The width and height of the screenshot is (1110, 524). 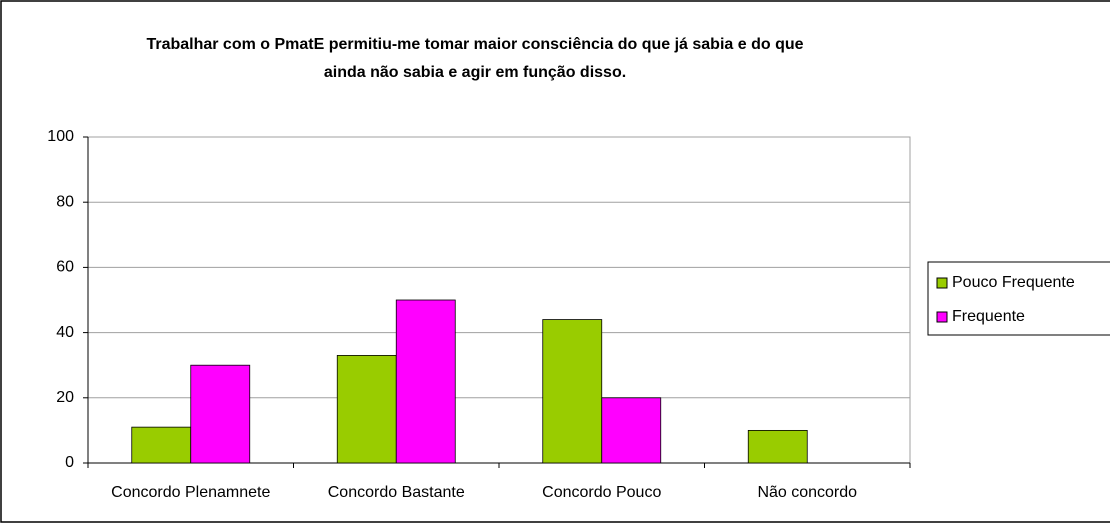 I want to click on legend-label: Frequente, so click(x=988, y=316).